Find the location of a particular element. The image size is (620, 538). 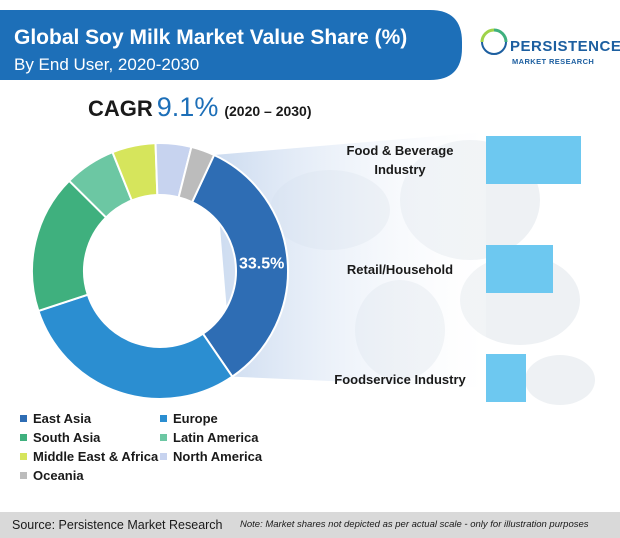

cagr-value: 9.1% is located at coordinates (187, 107).